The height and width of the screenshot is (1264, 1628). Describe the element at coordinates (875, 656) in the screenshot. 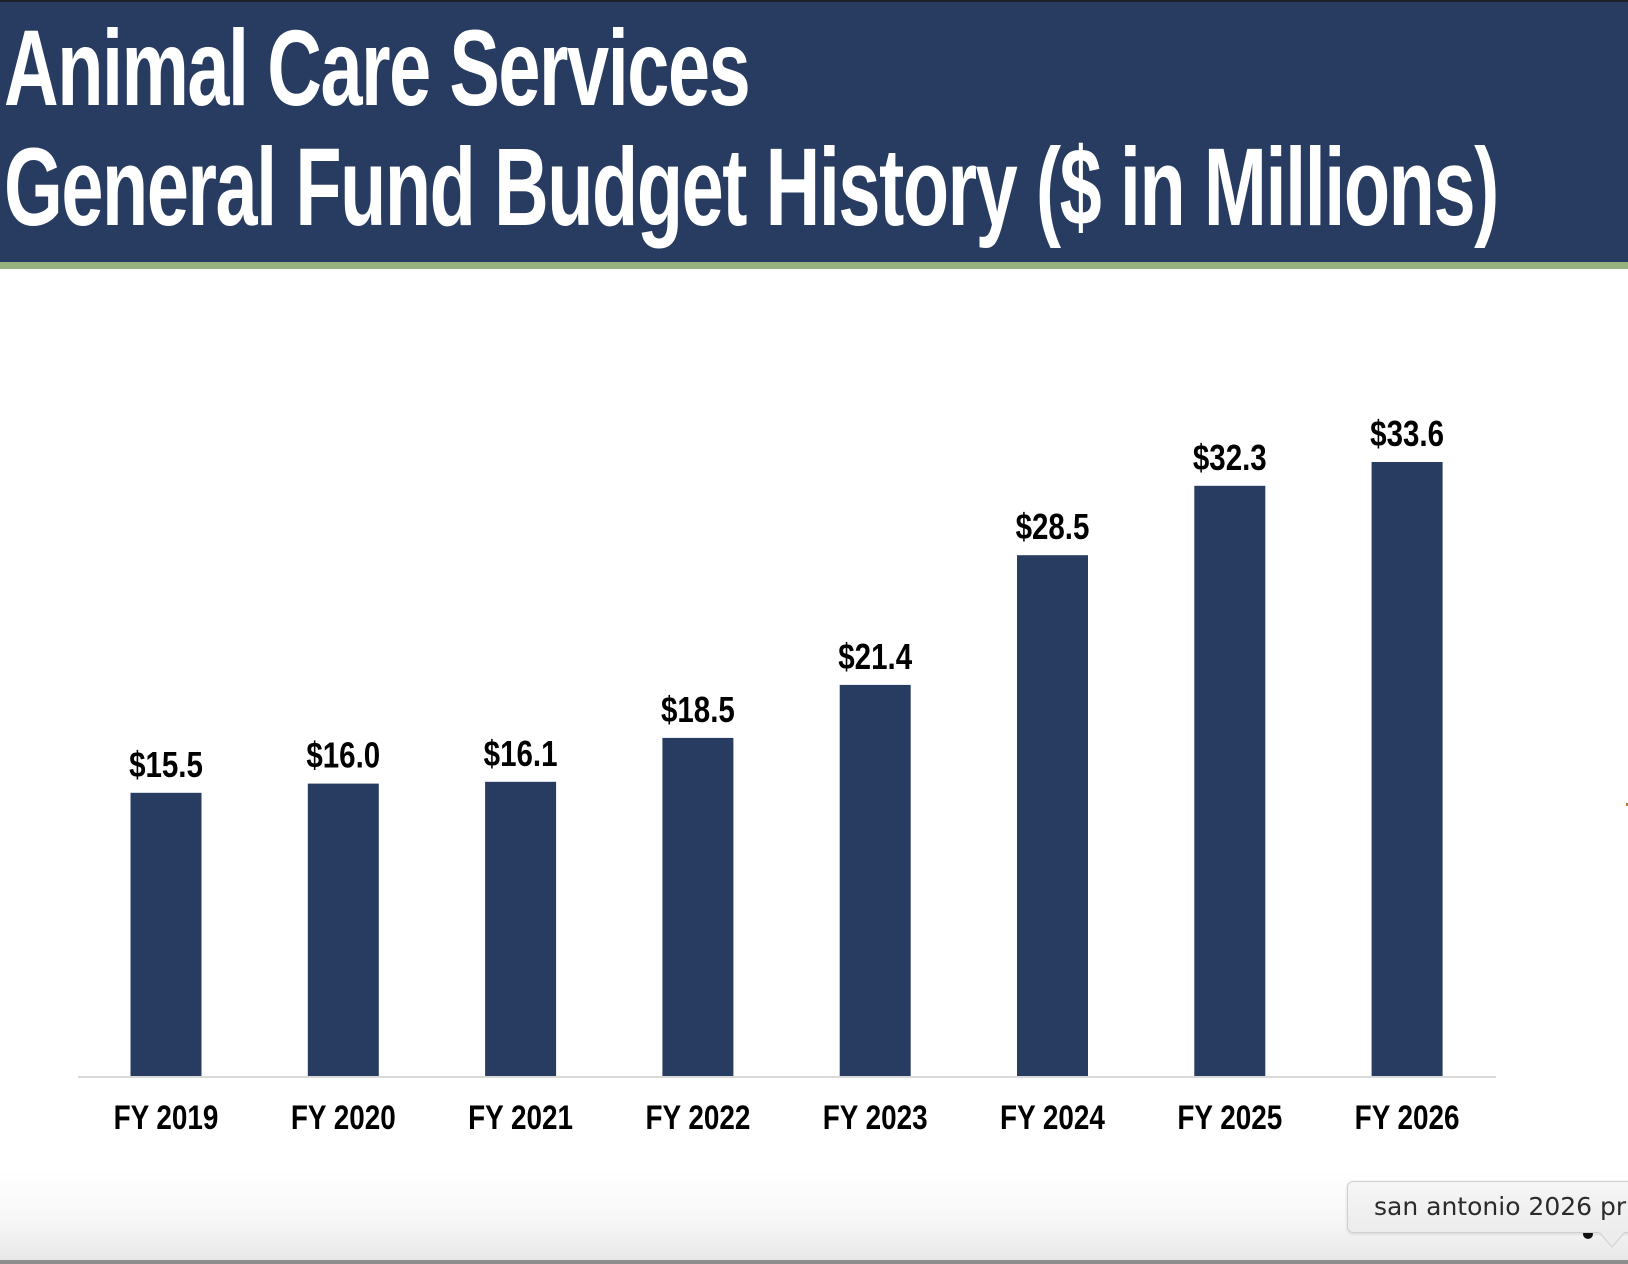

I see `data-label: $21.4` at that location.